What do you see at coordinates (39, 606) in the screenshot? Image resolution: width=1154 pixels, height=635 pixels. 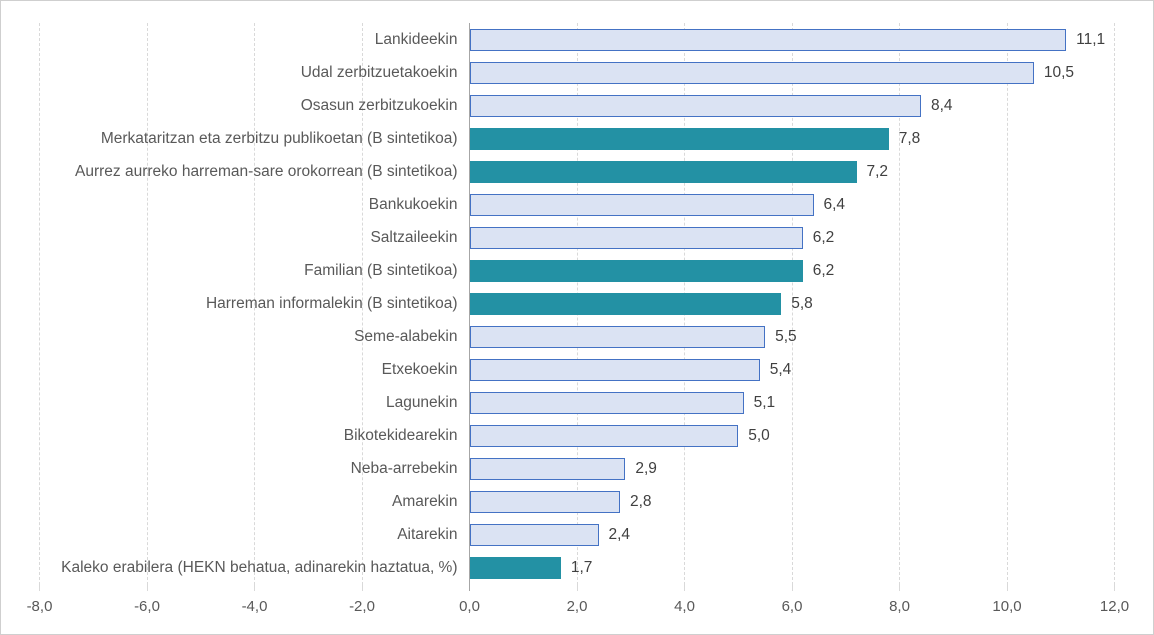 I see `x-axis-tick-label: -8,0` at bounding box center [39, 606].